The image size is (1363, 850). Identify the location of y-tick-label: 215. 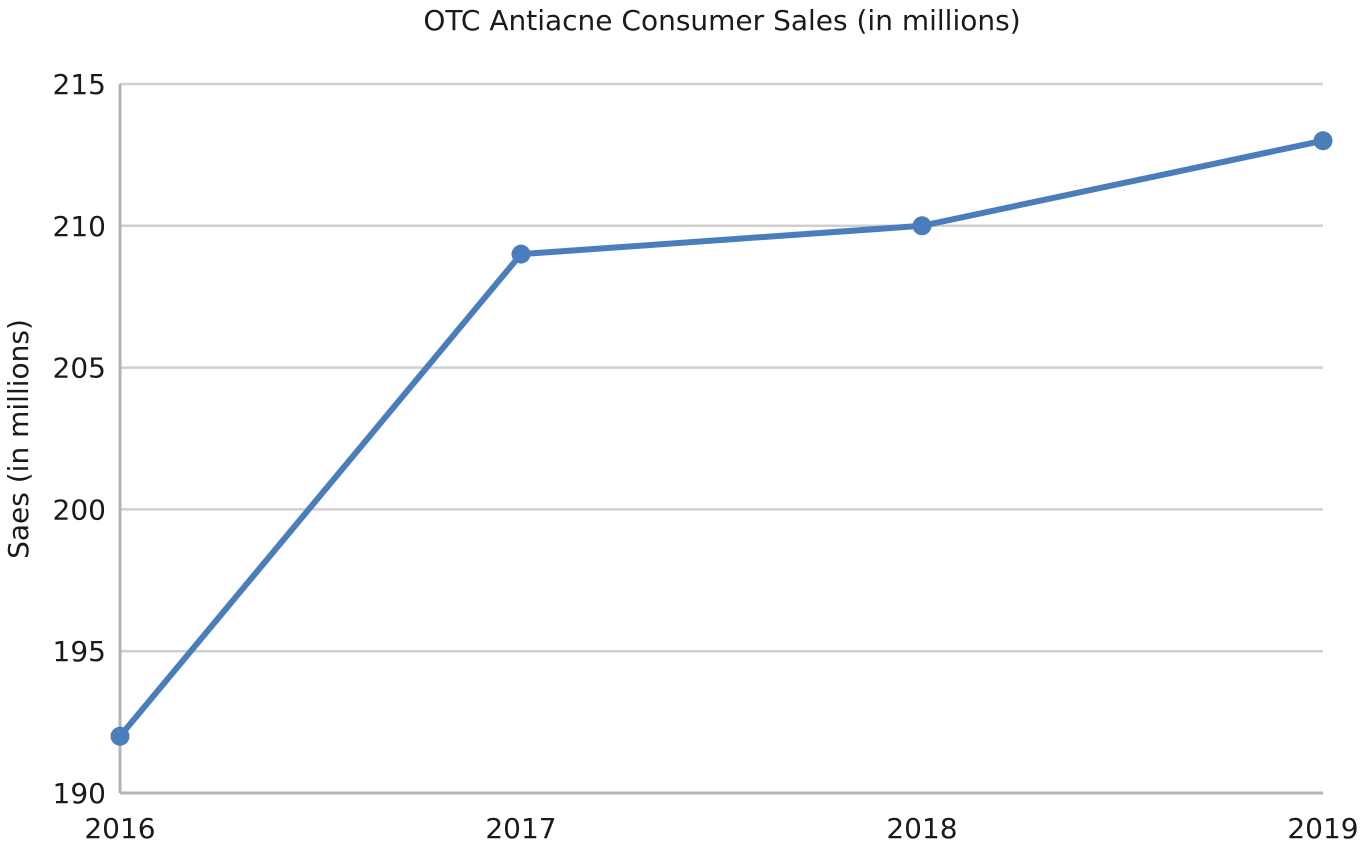
(79, 84).